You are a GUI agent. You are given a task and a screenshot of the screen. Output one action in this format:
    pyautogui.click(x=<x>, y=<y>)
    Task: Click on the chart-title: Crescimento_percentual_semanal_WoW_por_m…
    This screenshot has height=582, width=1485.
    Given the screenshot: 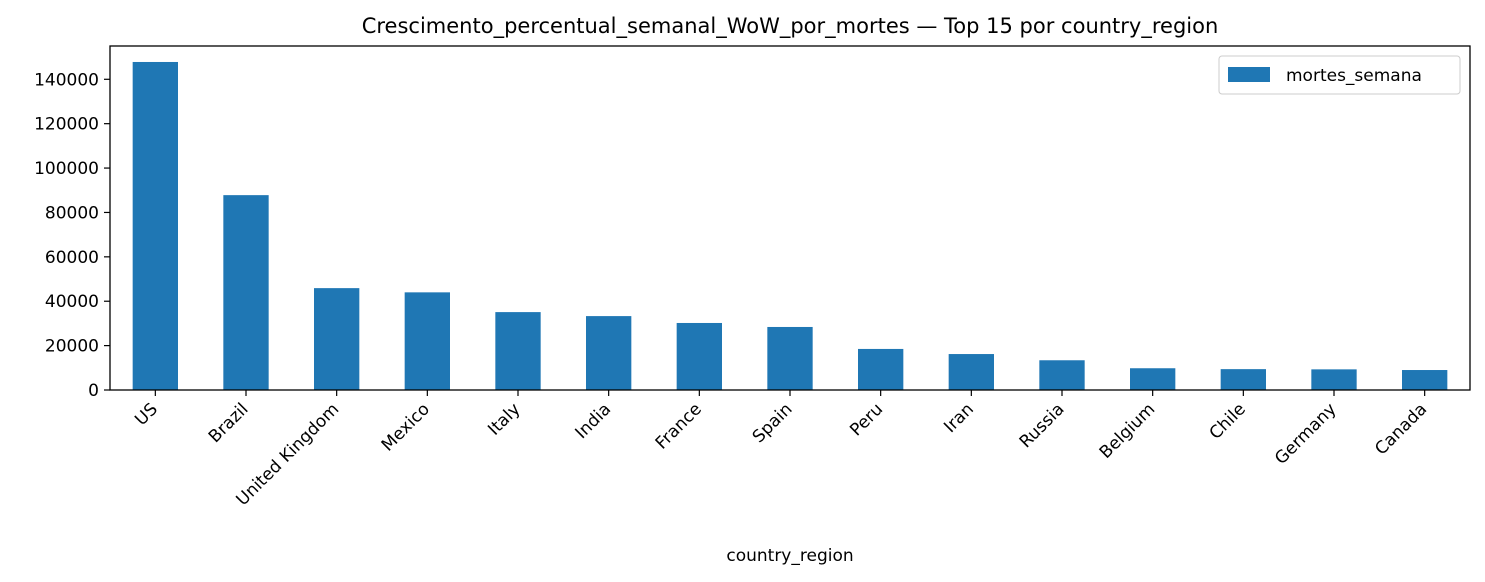 What is the action you would take?
    pyautogui.click(x=790, y=26)
    